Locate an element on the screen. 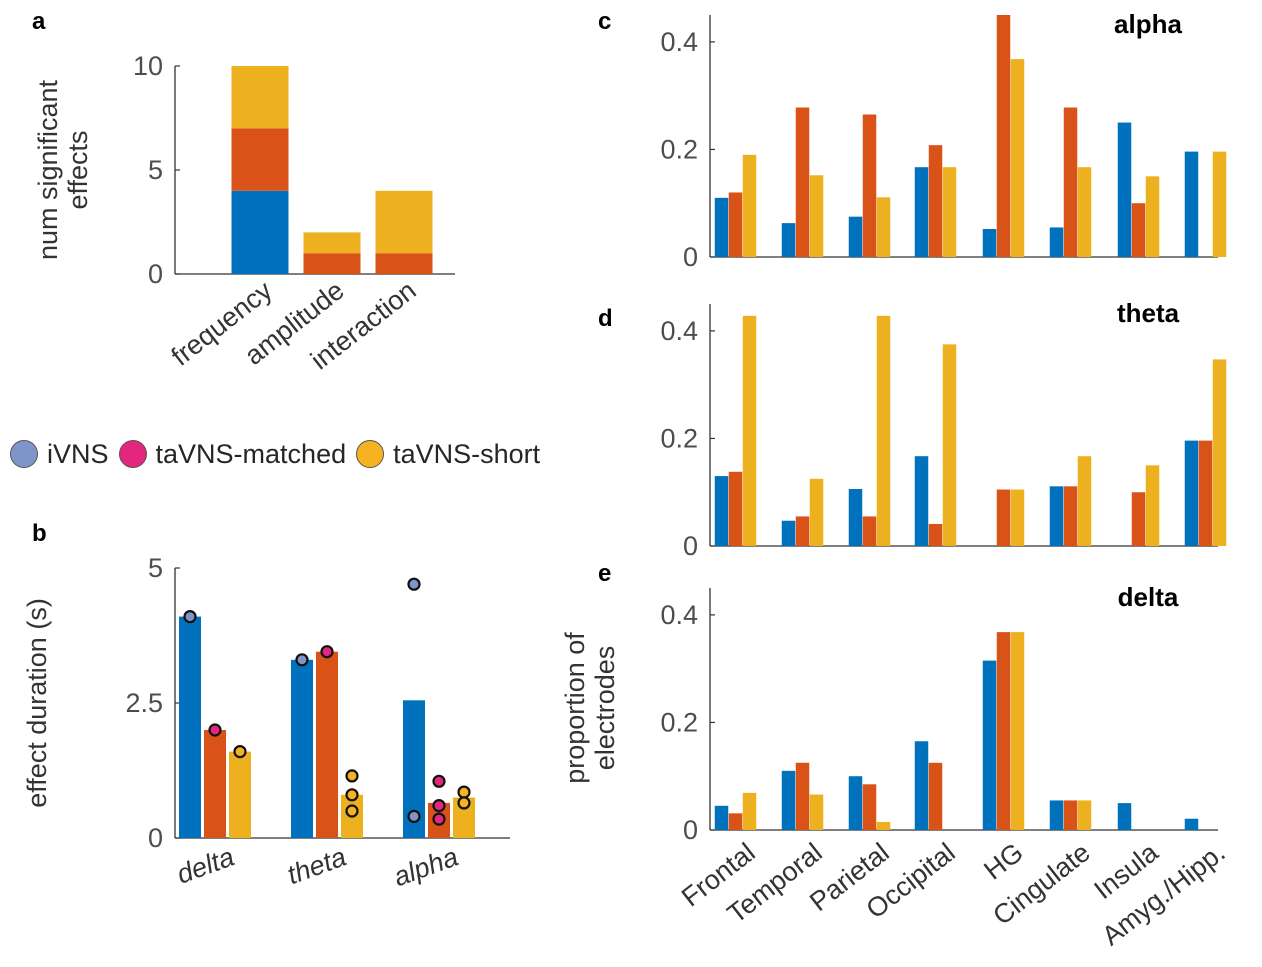  bar-delta-ivns is located at coordinates (190, 727).